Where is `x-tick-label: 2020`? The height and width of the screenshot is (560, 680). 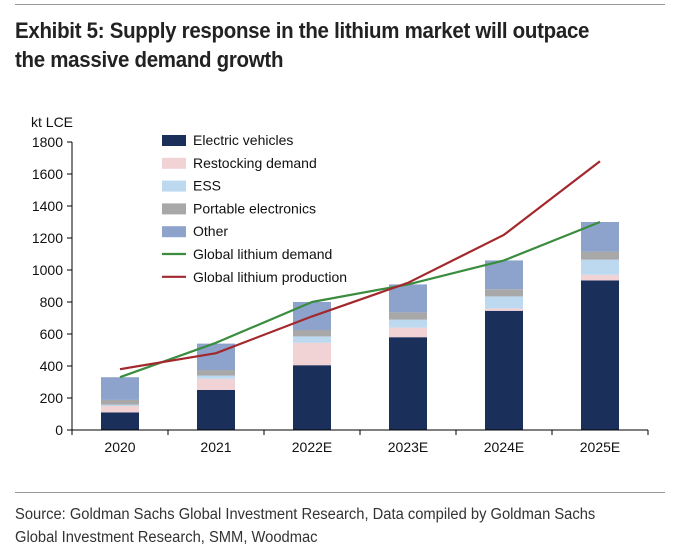 x-tick-label: 2020 is located at coordinates (119, 447).